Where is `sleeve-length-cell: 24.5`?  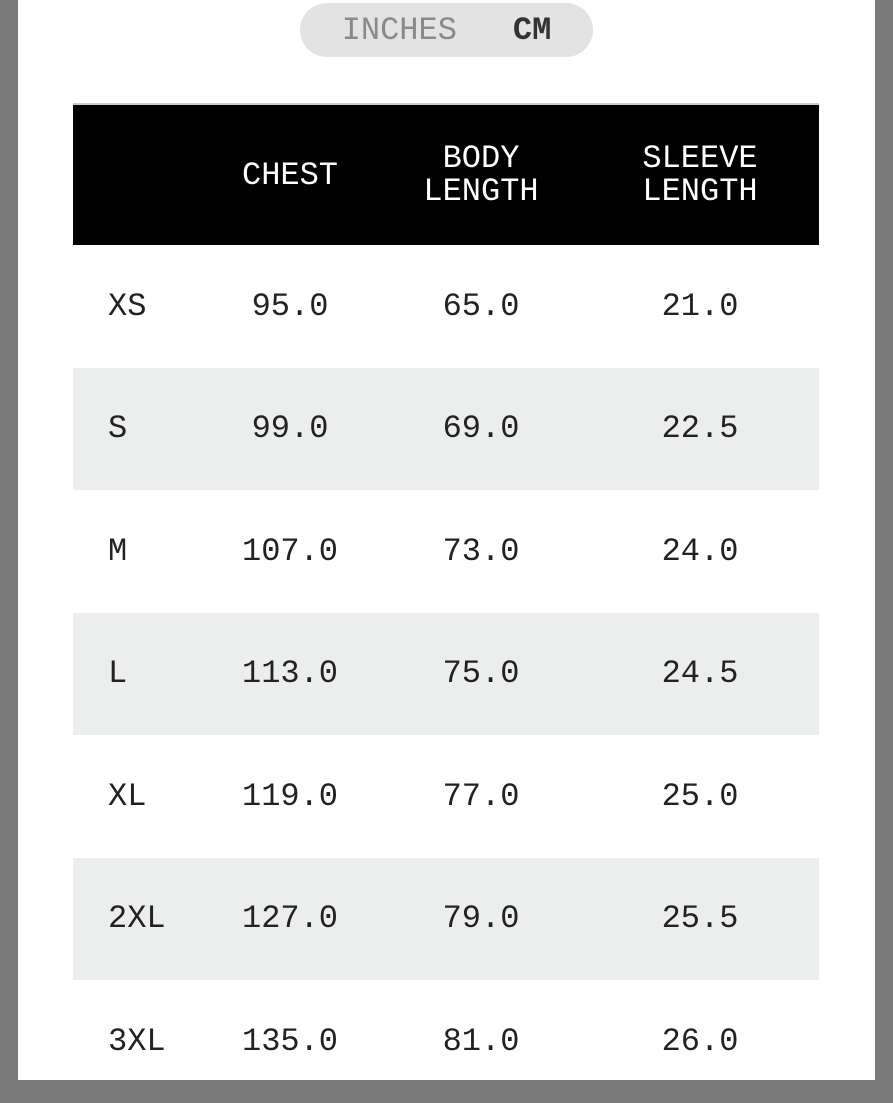 sleeve-length-cell: 24.5 is located at coordinates (700, 674).